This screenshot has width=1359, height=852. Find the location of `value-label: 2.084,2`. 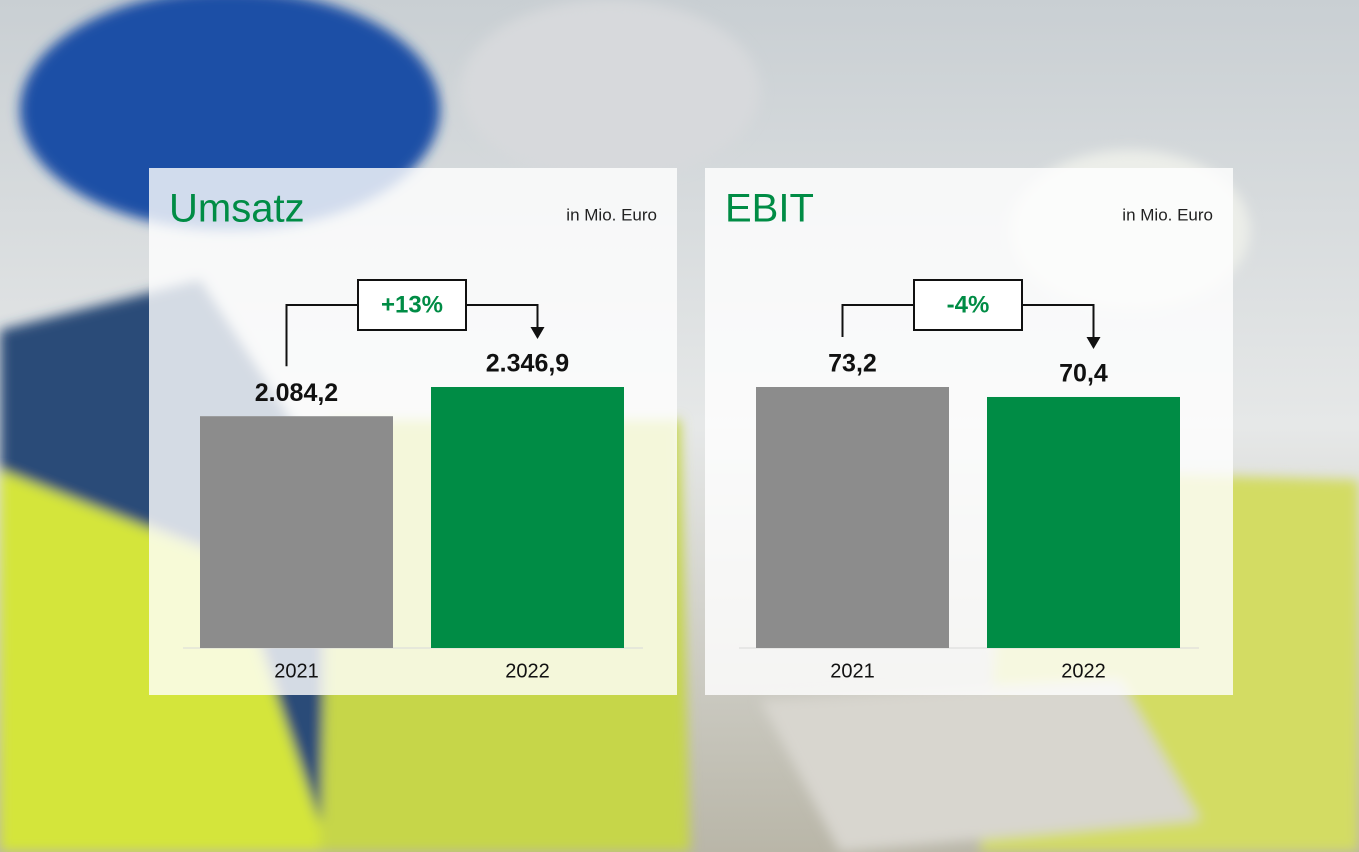

value-label: 2.084,2 is located at coordinates (296, 393).